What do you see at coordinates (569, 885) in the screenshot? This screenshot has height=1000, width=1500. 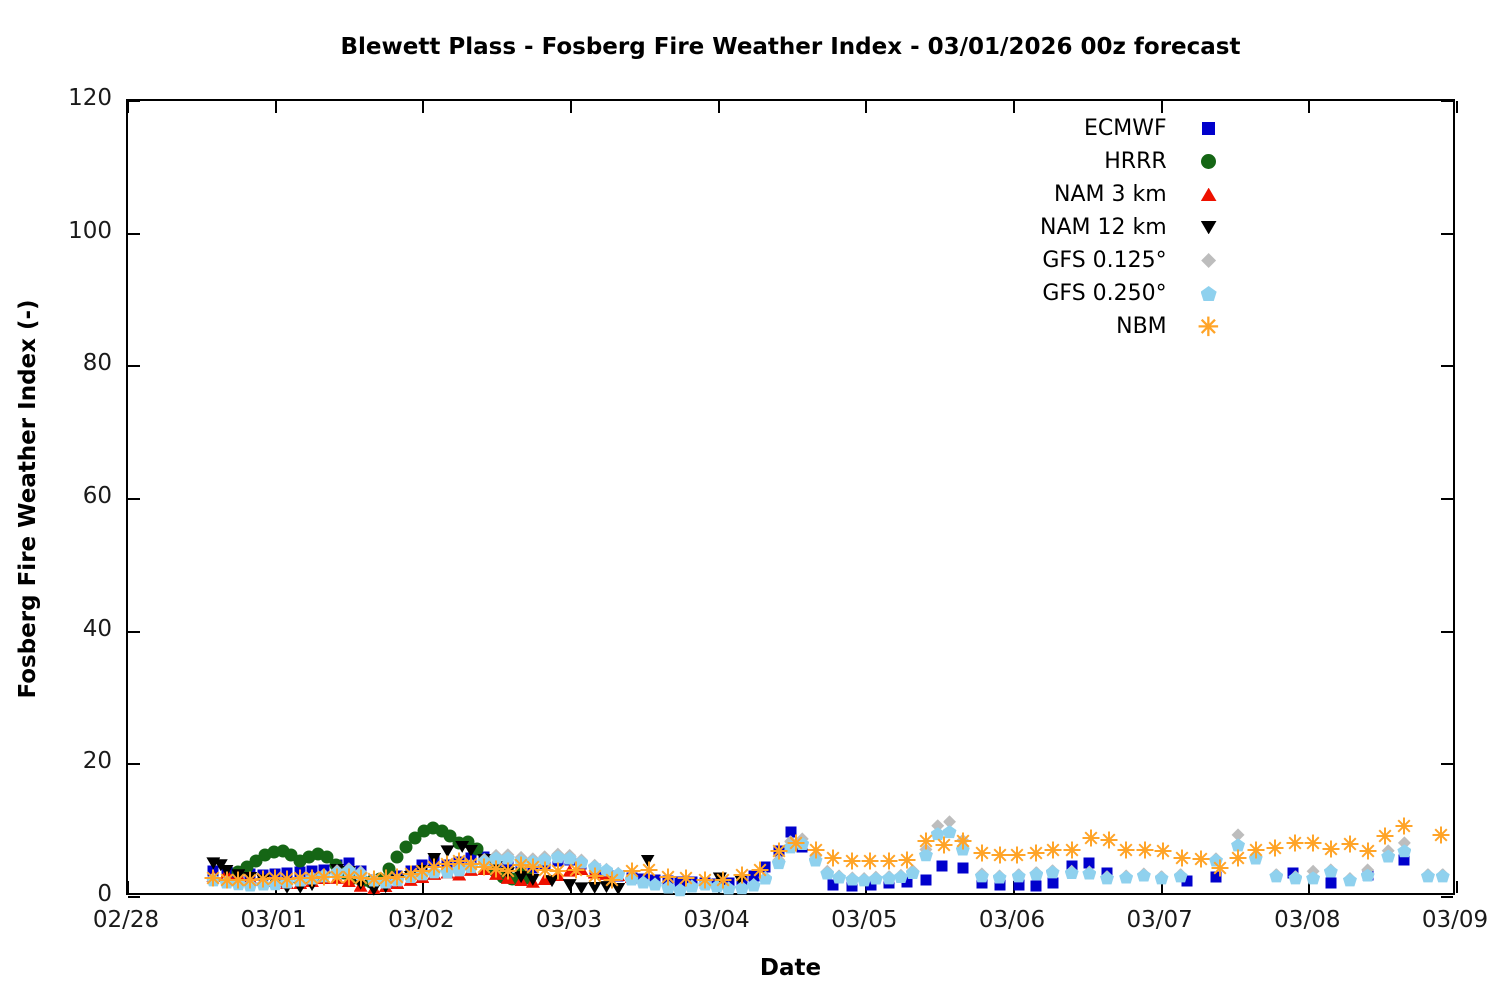 I see `nam-12-km-marker` at bounding box center [569, 885].